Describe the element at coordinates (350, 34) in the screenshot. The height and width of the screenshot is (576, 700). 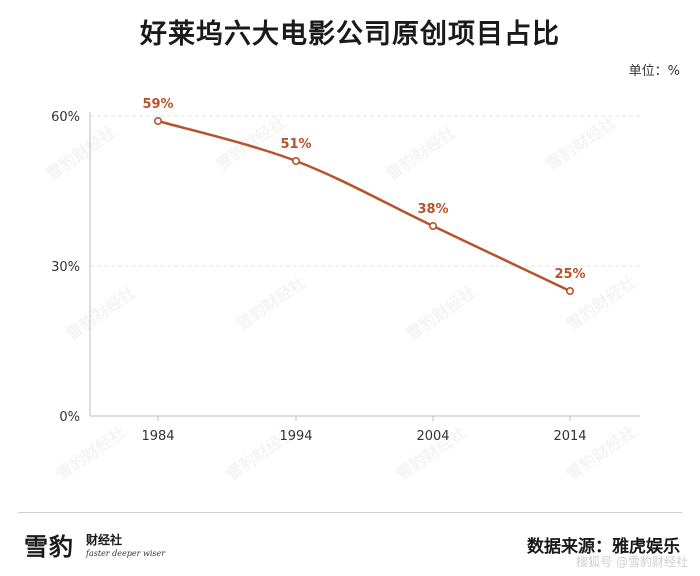
I see `chart-title: 好莱坞六大电影公司原创项目占比` at that location.